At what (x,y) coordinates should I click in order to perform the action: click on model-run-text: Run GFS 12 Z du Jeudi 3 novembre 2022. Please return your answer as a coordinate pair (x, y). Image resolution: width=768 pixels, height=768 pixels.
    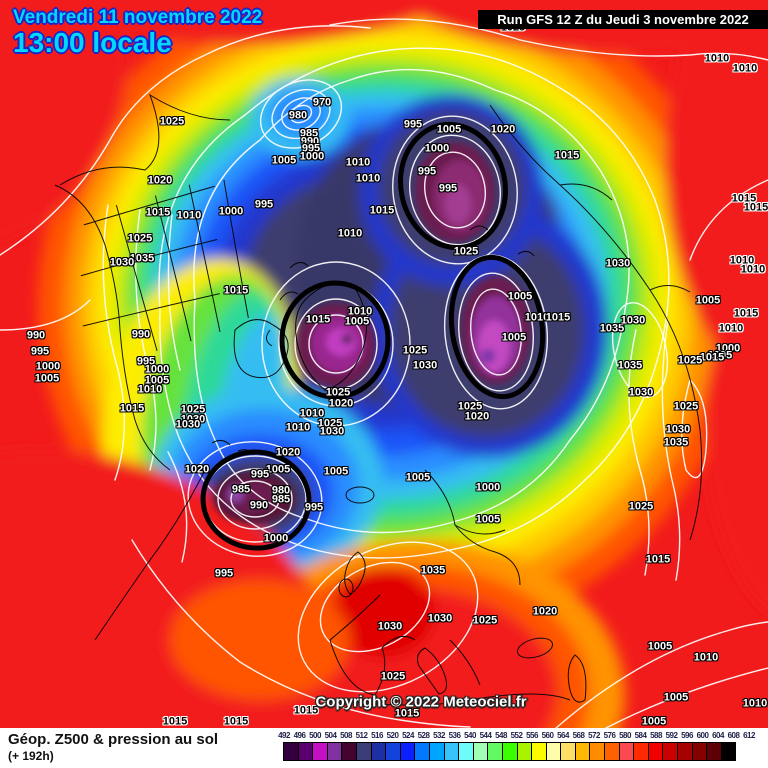
    Looking at the image, I should click on (623, 19).